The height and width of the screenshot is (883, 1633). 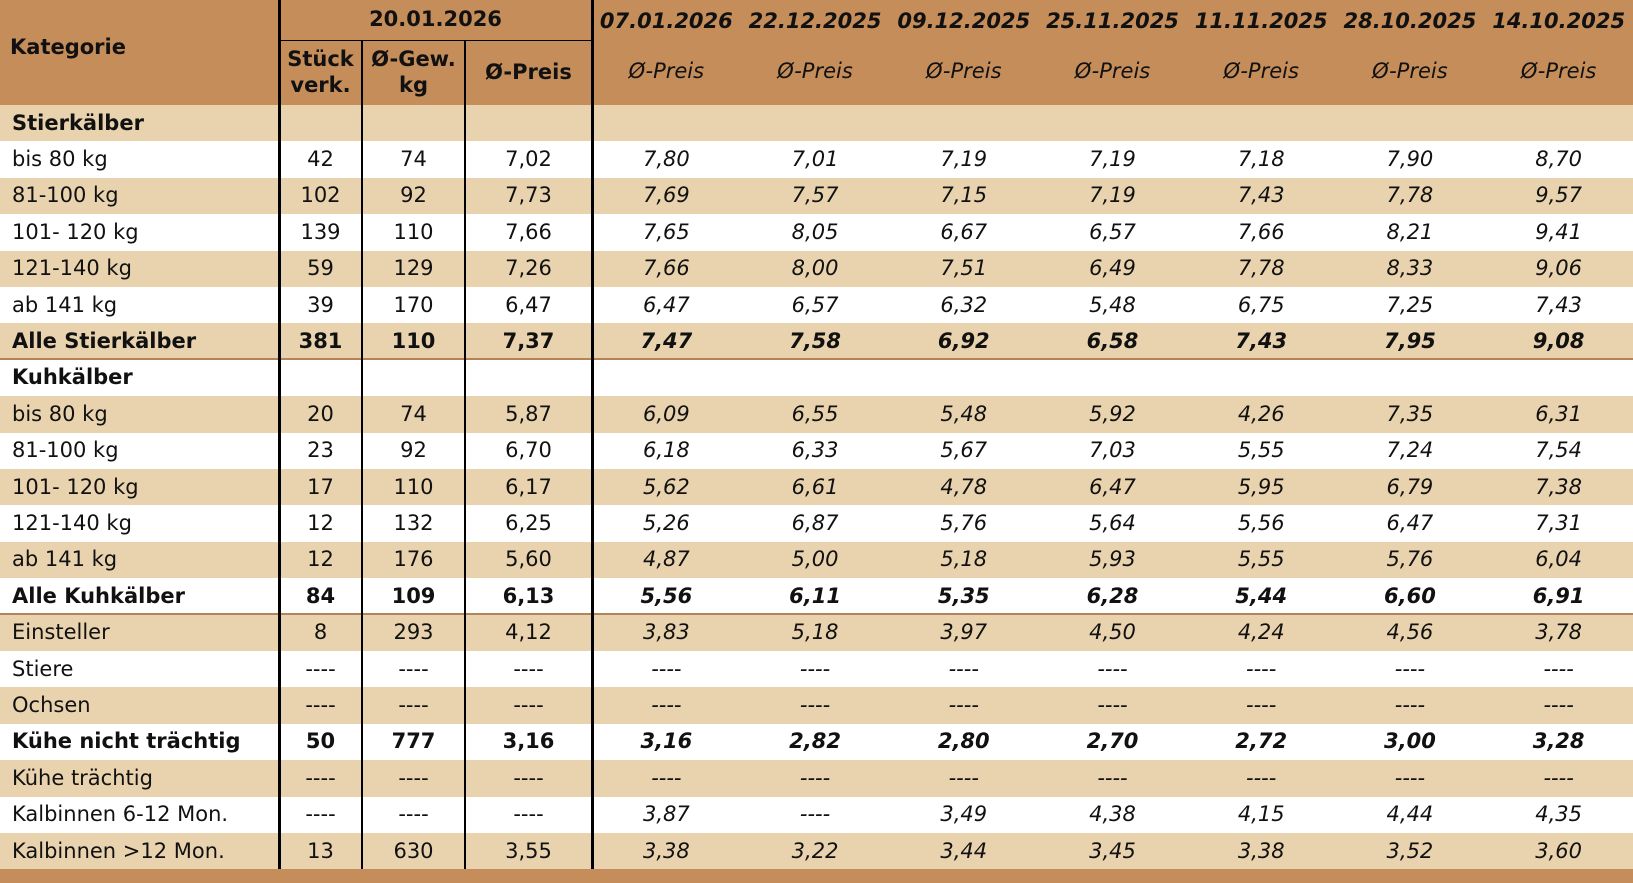 I want to click on cell: 7,26, so click(x=528, y=268).